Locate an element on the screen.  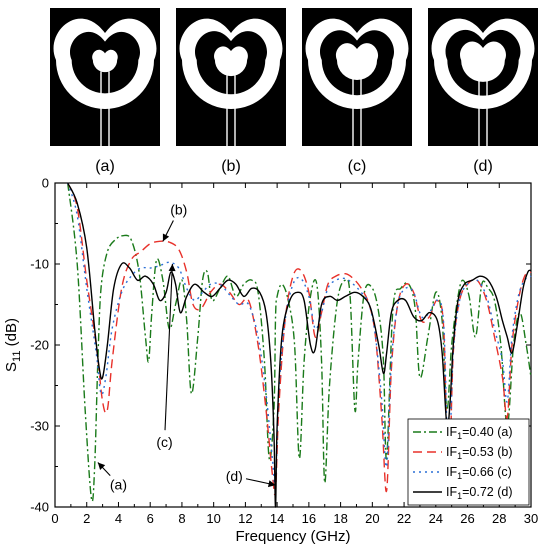
y-tick-label: -30 is located at coordinates (39, 426).